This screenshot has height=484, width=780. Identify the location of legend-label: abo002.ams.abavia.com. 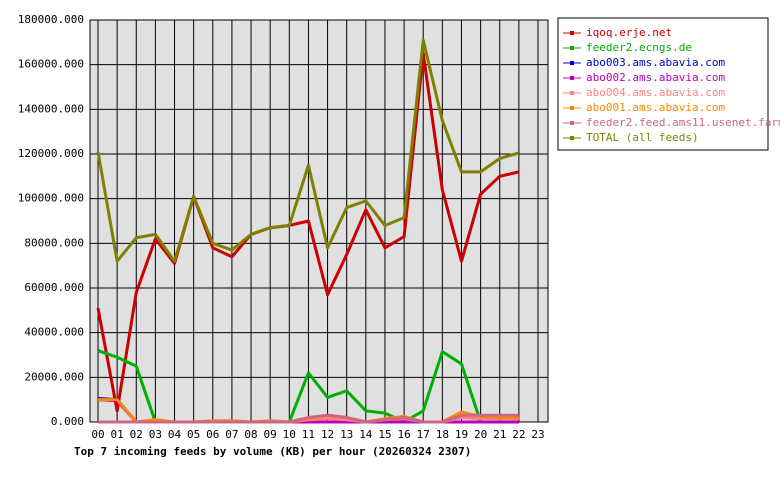
(655, 77).